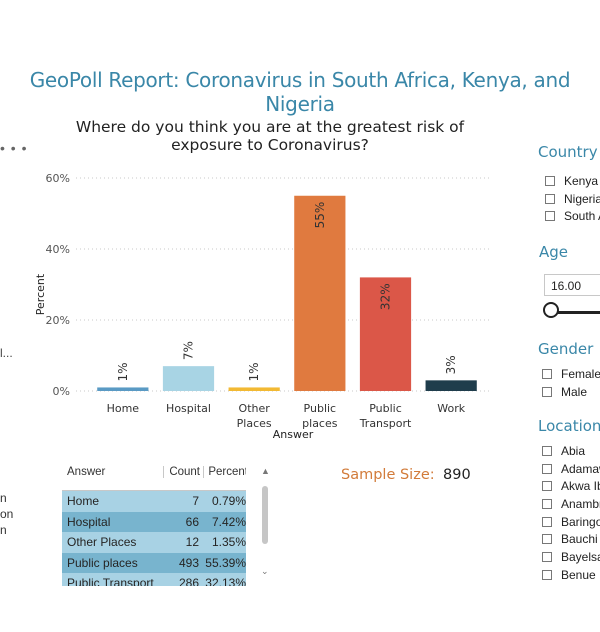 Image resolution: width=600 pixels, height=632 pixels. I want to click on cell-count: 12, so click(192, 542).